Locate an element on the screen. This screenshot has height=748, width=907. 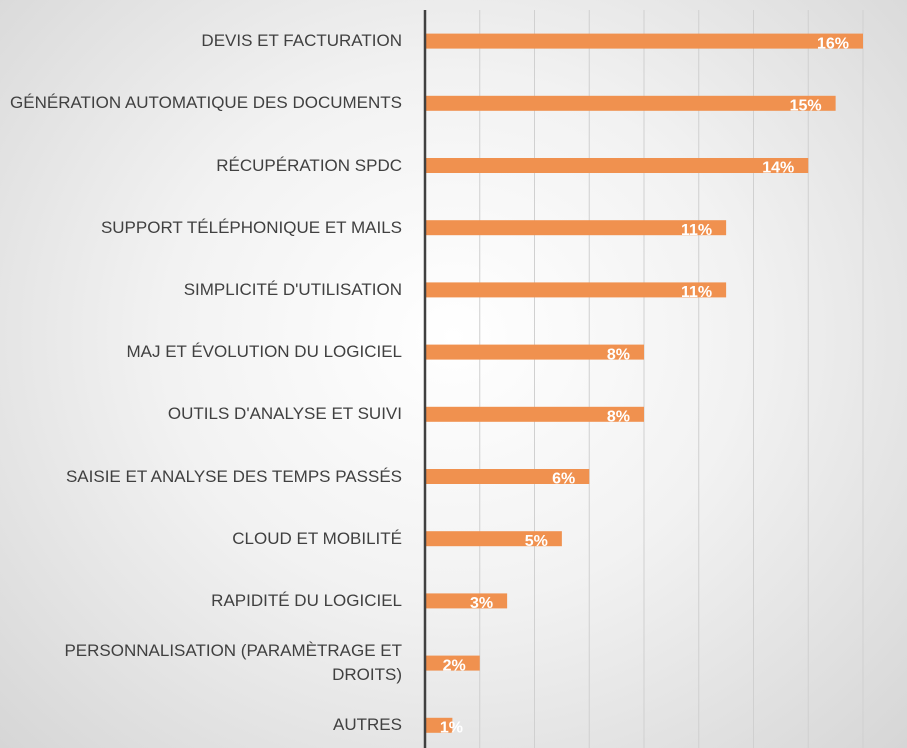
category-label: RÉCUPÉRATION SPDC is located at coordinates (309, 165).